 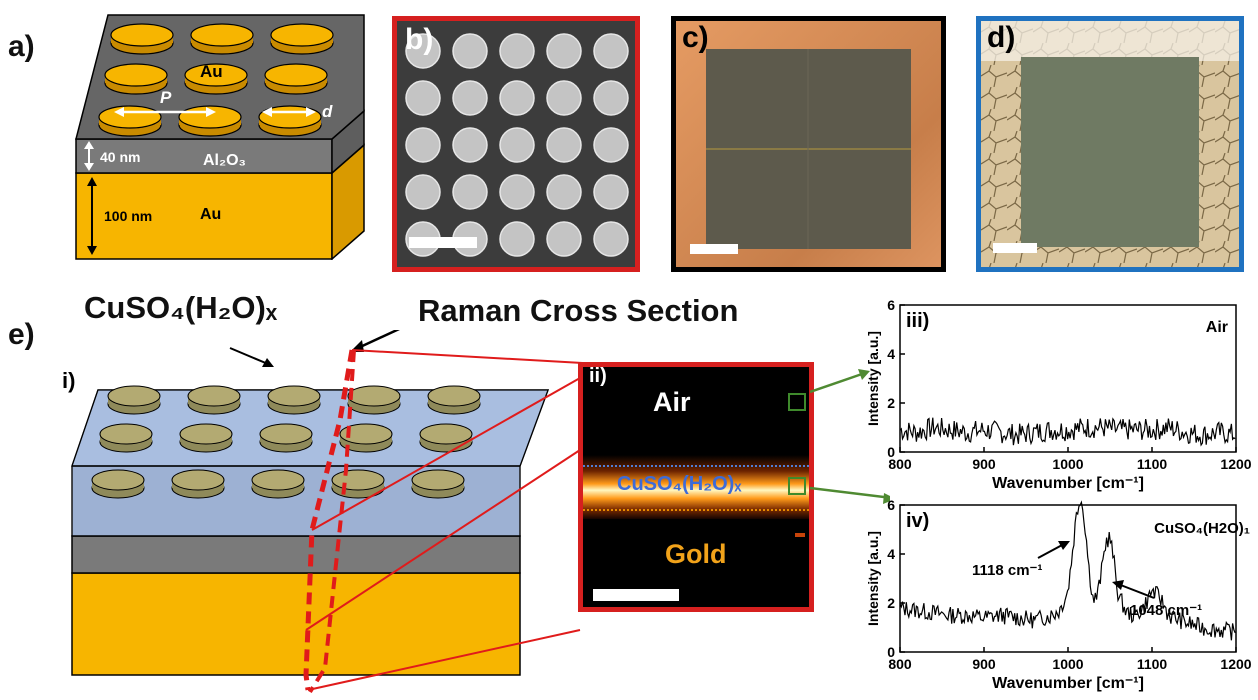 What do you see at coordinates (224, 160) in the screenshot?
I see `spacer-material-label: Al₂O₃` at bounding box center [224, 160].